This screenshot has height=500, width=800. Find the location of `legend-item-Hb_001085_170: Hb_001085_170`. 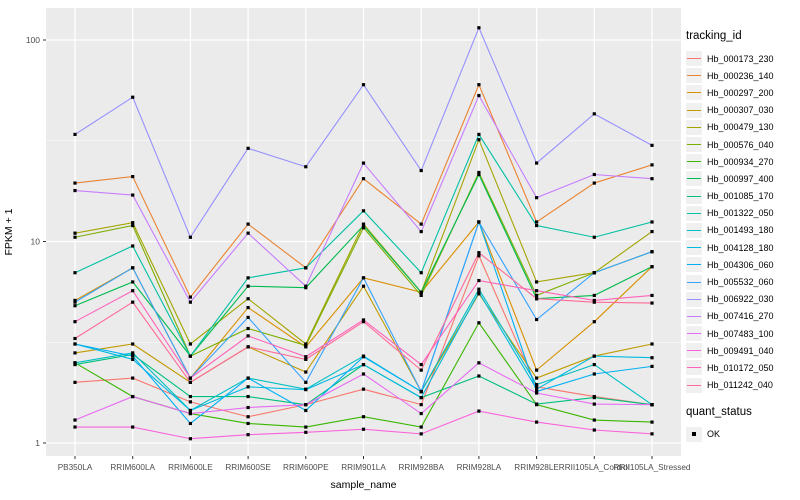

legend-item-Hb_001085_170: Hb_001085_170 is located at coordinates (742, 196).